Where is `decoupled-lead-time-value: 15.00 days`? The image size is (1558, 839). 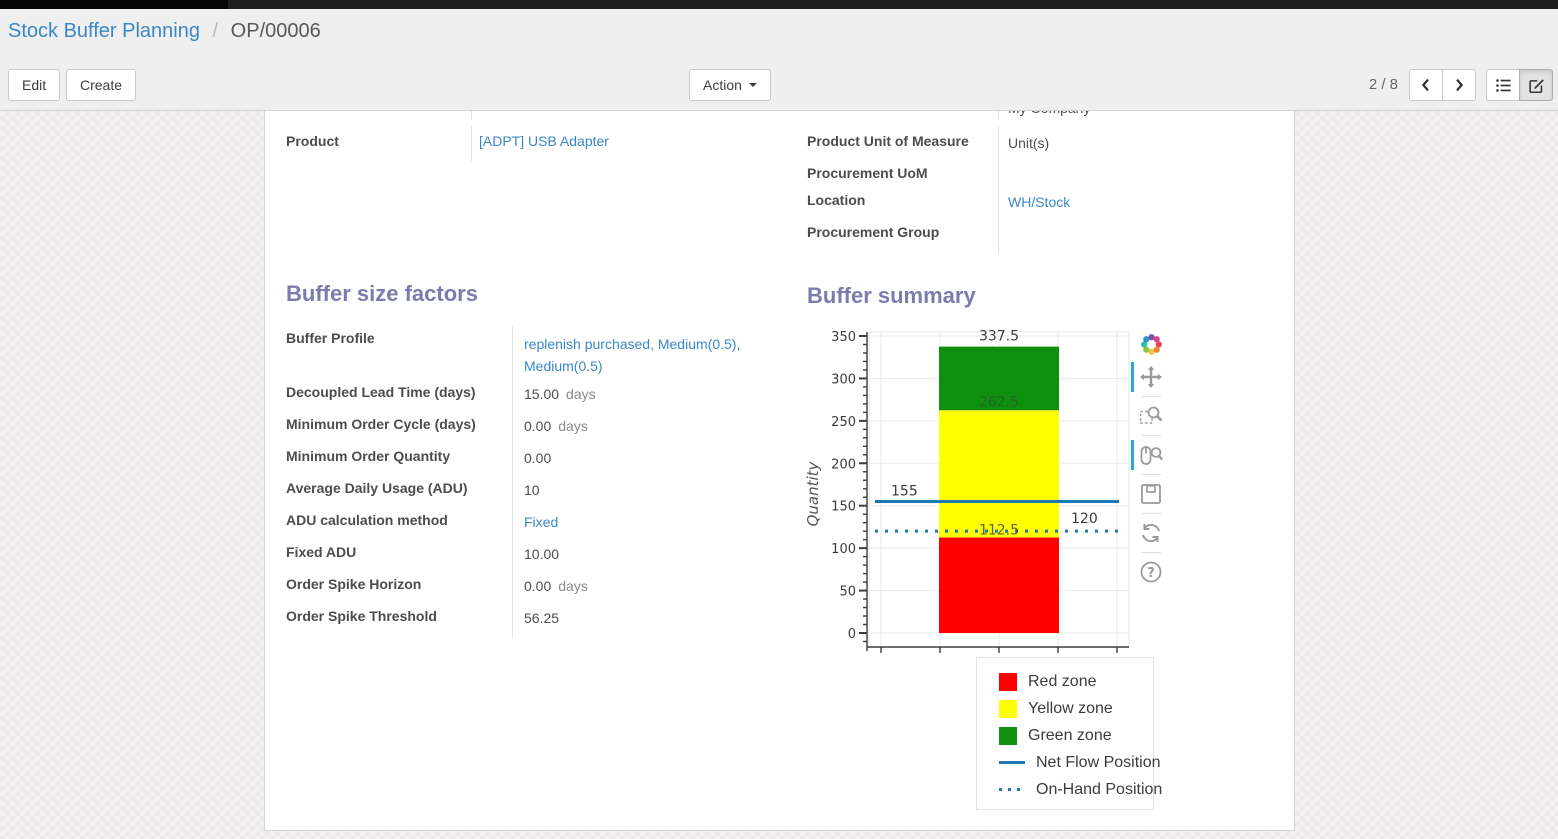
decoupled-lead-time-value: 15.00 days is located at coordinates (560, 394).